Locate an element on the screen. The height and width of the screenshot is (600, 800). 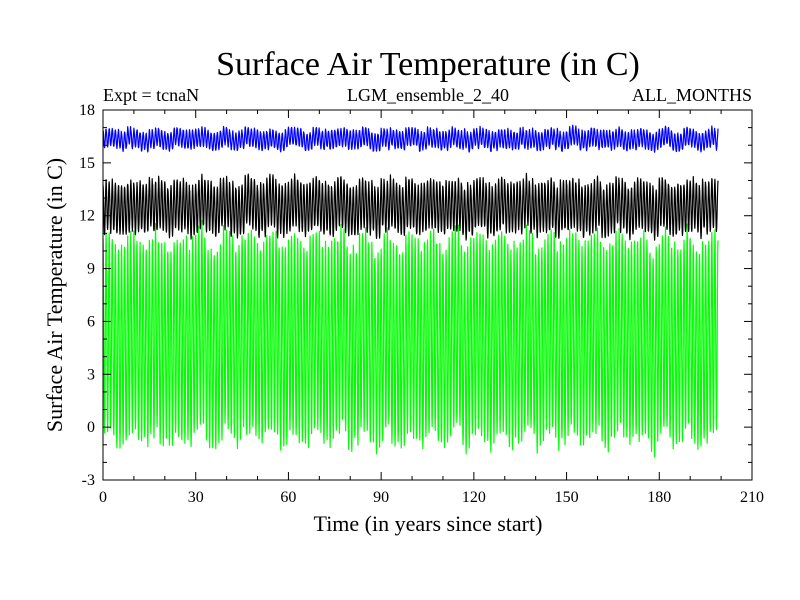
y-tick-label: 6 is located at coordinates (91, 321).